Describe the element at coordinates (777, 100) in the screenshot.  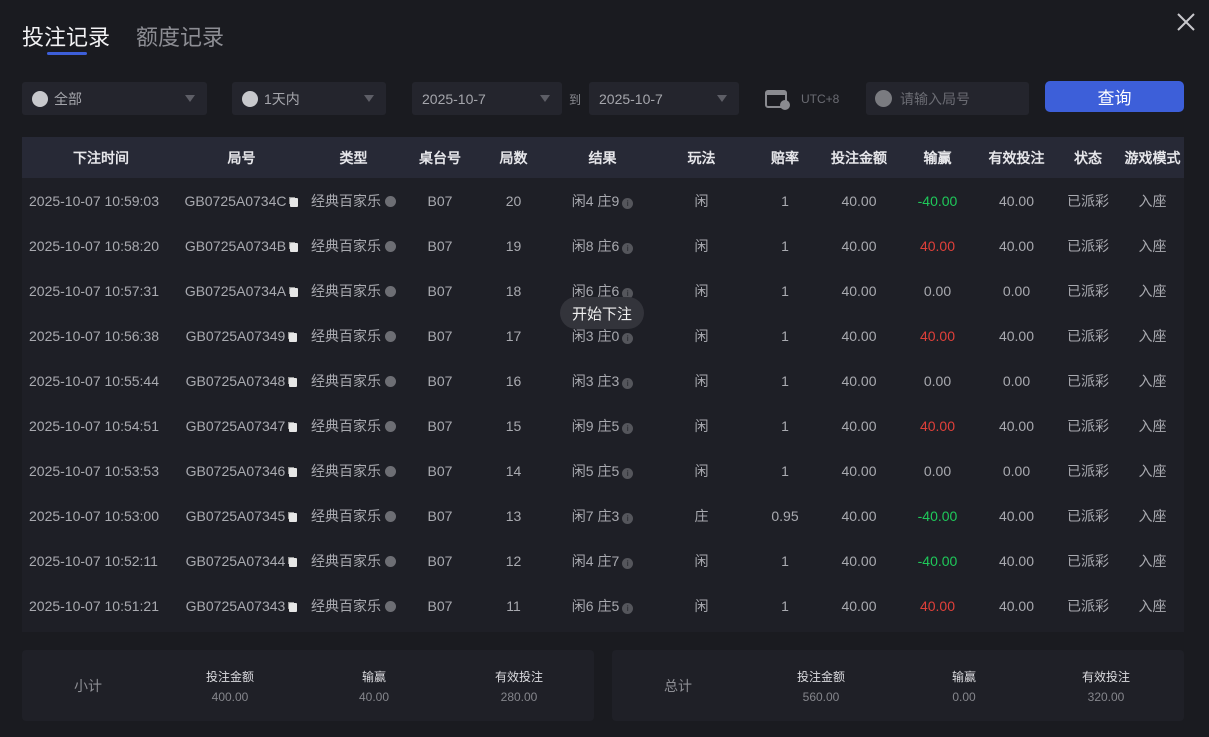
I see `calendar-clock-icon` at that location.